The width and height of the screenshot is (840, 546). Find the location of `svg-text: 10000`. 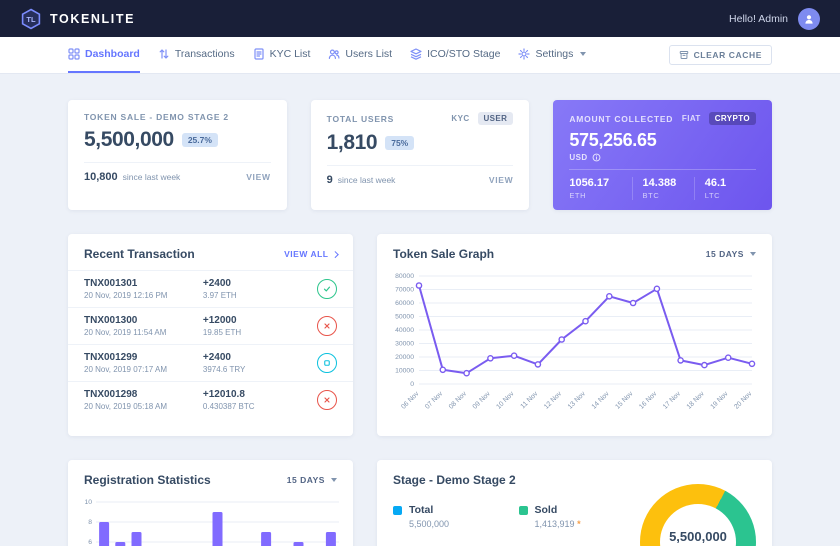

svg-text: 10000 is located at coordinates (404, 371).